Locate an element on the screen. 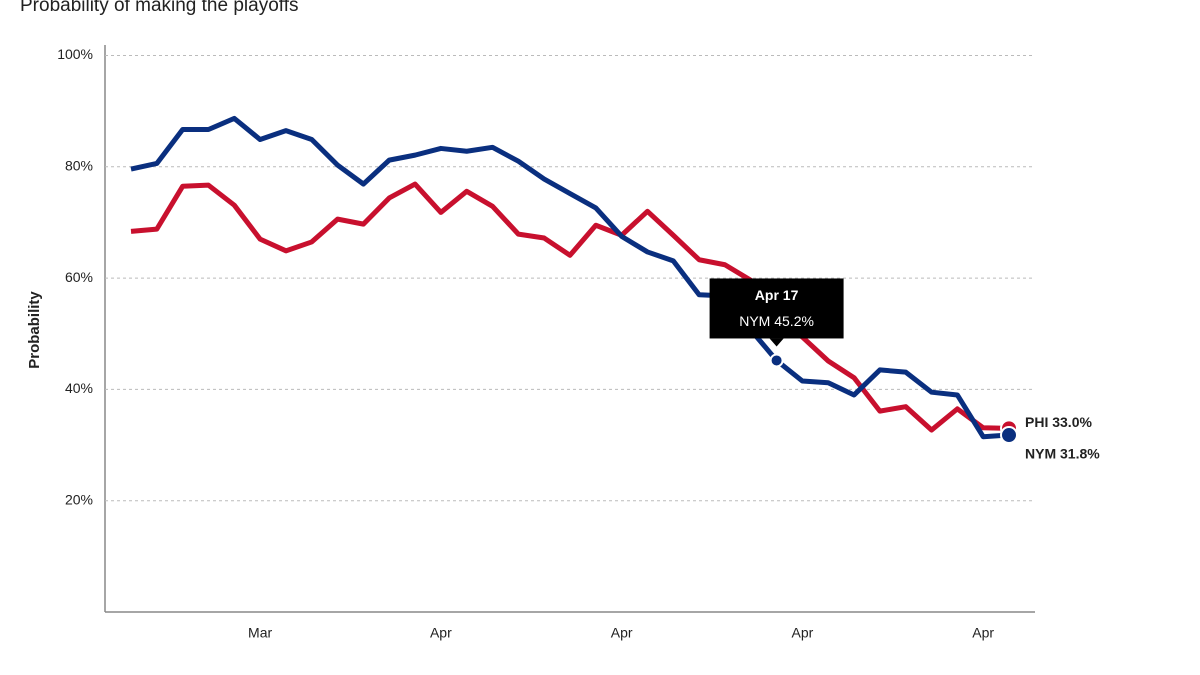 The image size is (1200, 675). end-label: PHI 33.0% is located at coordinates (1058, 422).